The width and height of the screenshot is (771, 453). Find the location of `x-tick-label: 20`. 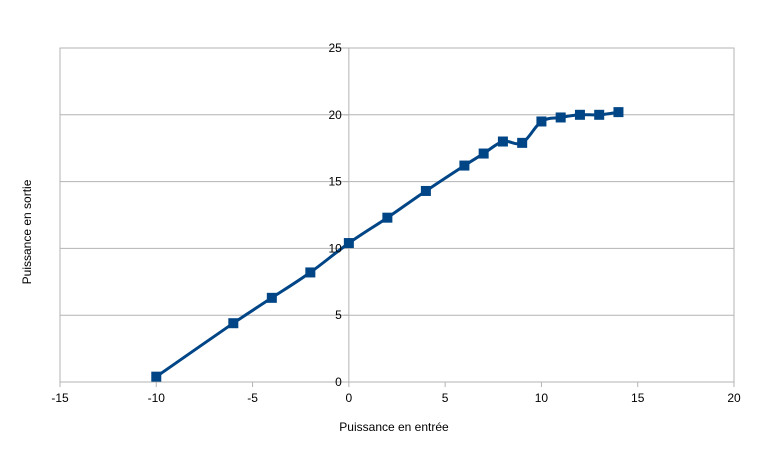

x-tick-label: 20 is located at coordinates (734, 398).